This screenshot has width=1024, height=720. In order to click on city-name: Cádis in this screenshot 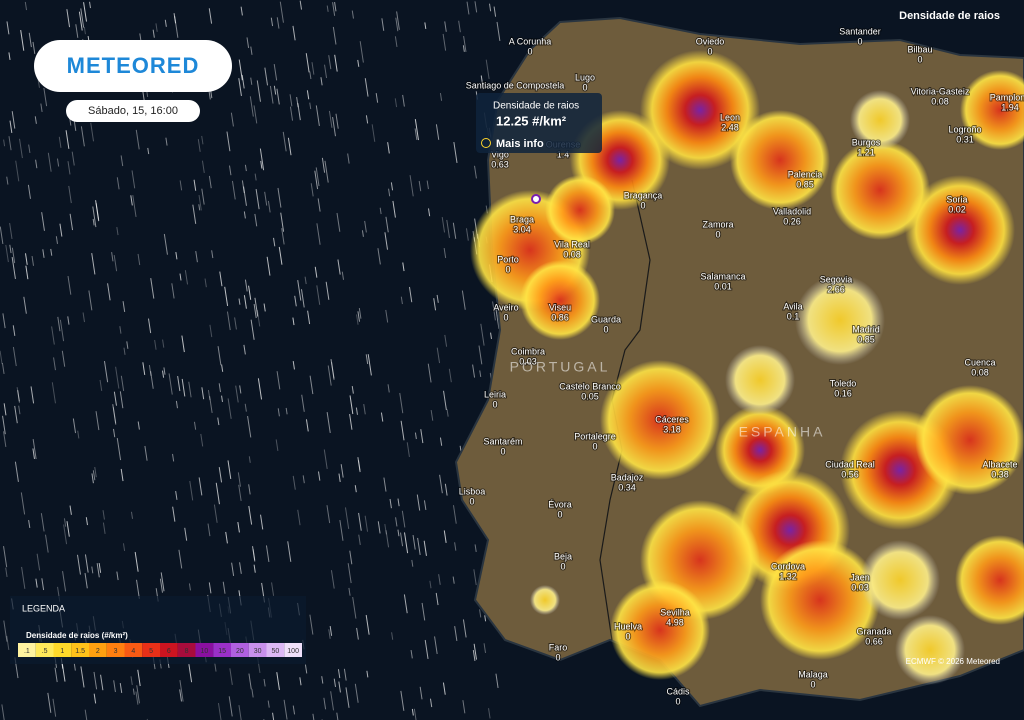, I will do `click(678, 691)`.